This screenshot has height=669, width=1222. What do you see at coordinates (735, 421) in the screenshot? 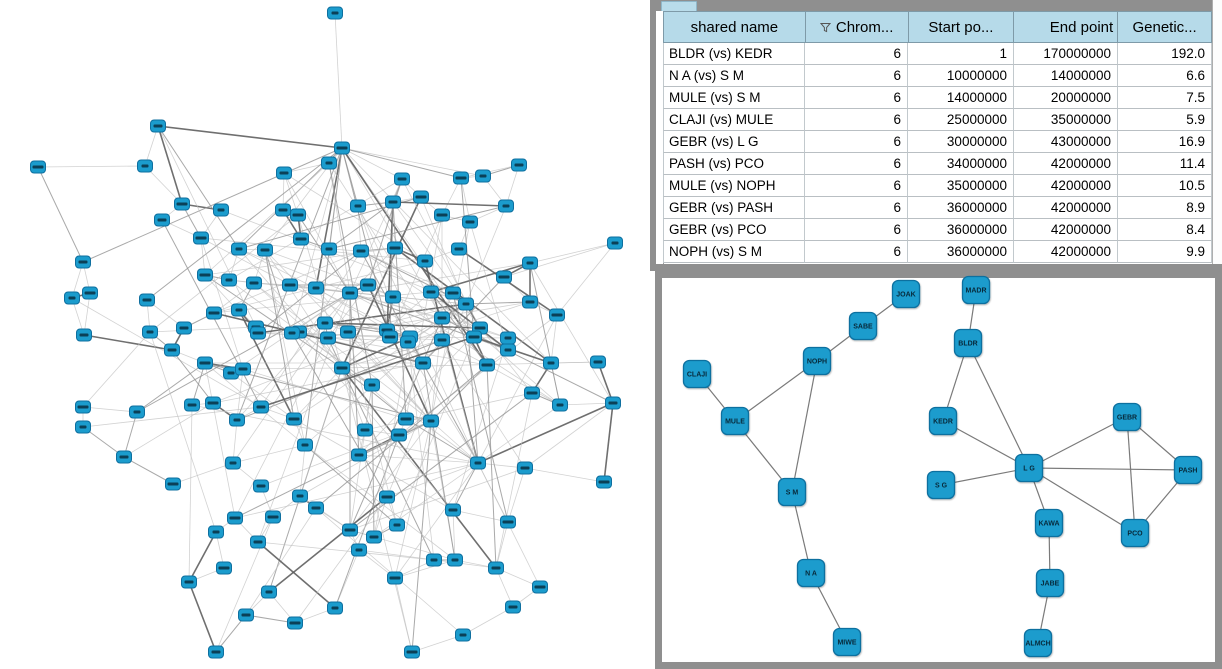
I see `network-node: MULE` at bounding box center [735, 421].